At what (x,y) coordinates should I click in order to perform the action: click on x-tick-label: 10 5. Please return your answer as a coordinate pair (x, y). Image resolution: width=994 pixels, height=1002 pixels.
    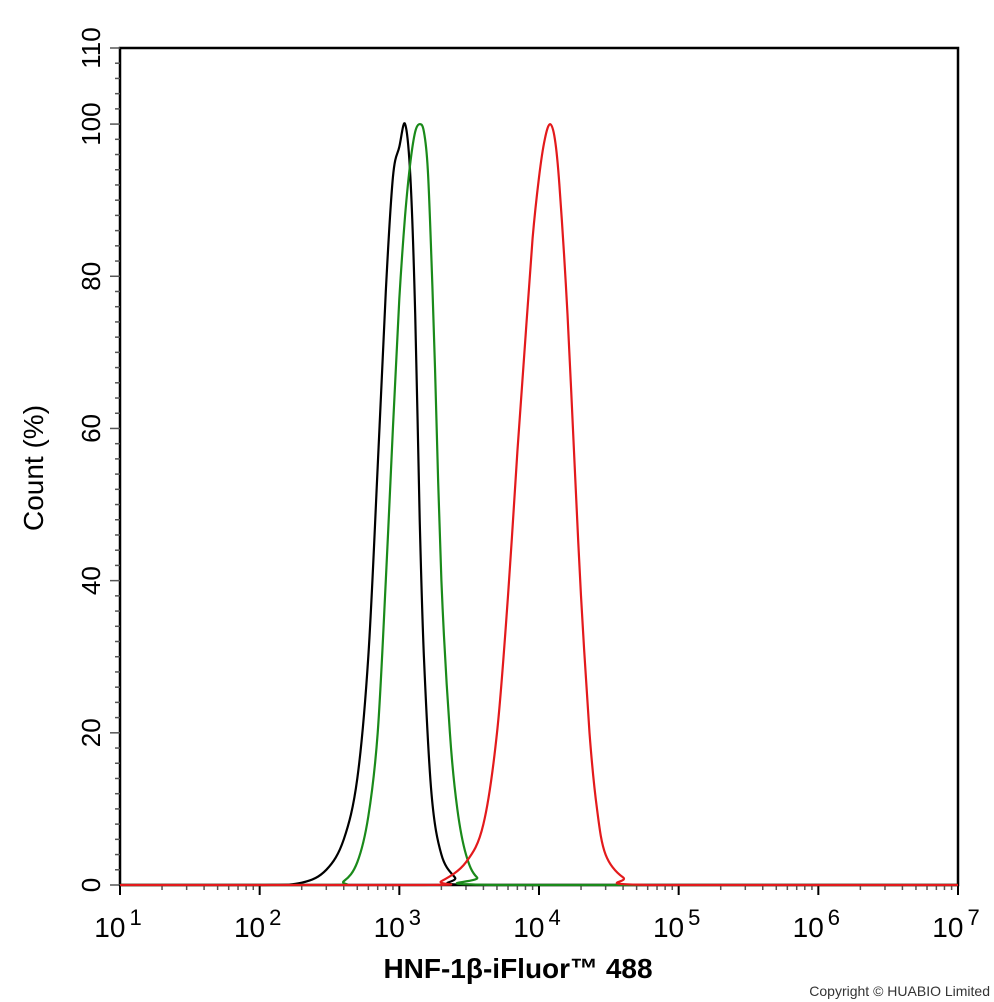
    Looking at the image, I should click on (676, 924).